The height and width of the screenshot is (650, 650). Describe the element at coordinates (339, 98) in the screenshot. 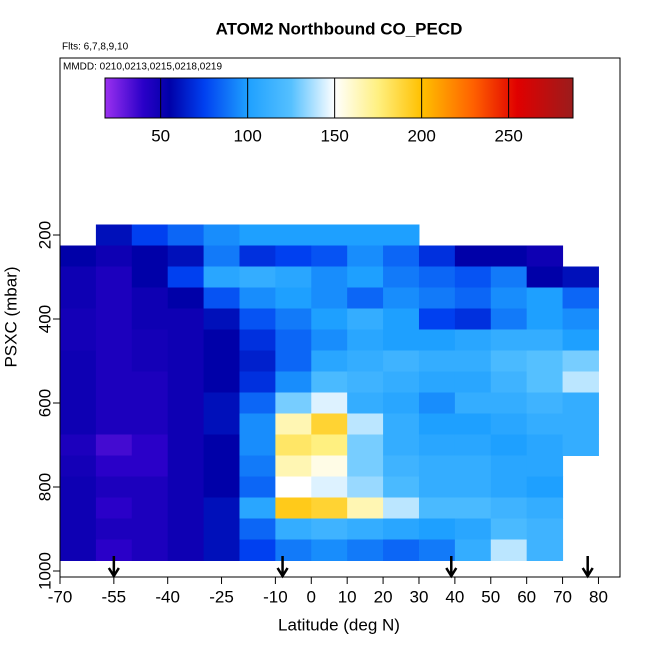

I see `colorbar` at that location.